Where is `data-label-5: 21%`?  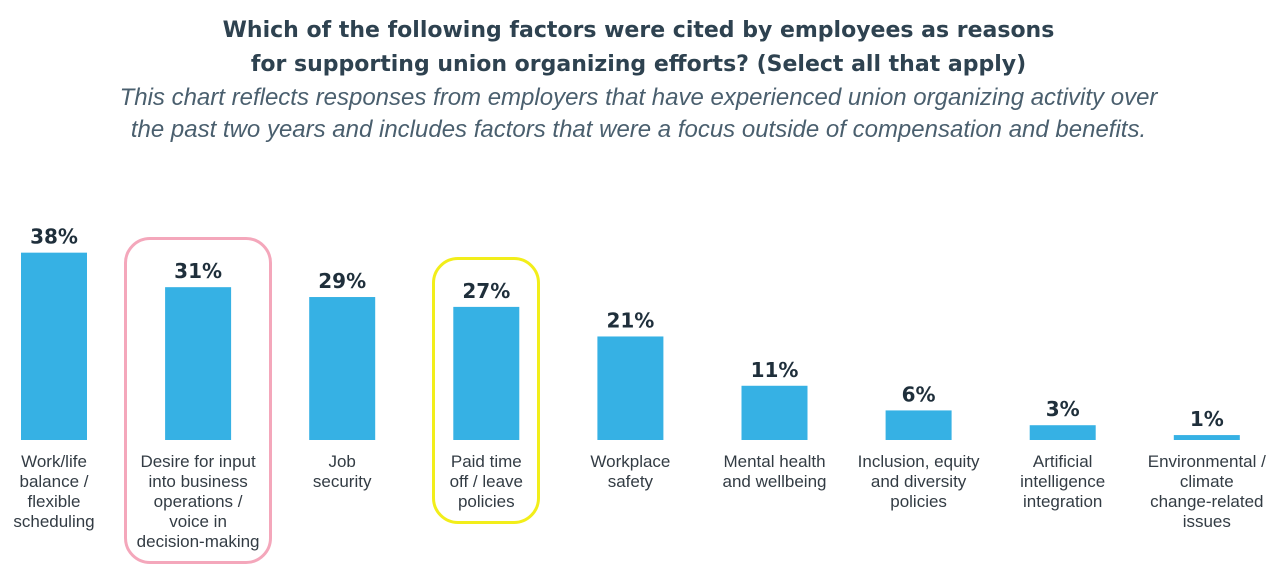
data-label-5: 21% is located at coordinates (630, 320).